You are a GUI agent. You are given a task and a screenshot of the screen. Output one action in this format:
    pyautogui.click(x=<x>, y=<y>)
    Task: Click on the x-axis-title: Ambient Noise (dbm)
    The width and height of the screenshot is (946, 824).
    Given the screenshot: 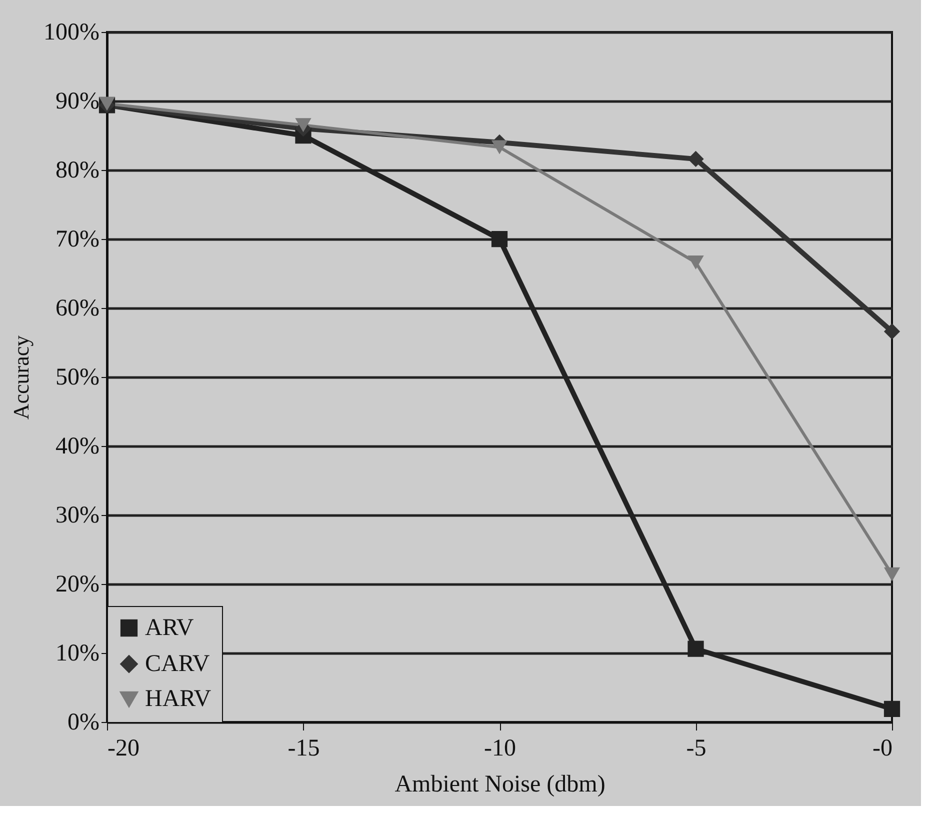 What is the action you would take?
    pyautogui.click(x=500, y=785)
    